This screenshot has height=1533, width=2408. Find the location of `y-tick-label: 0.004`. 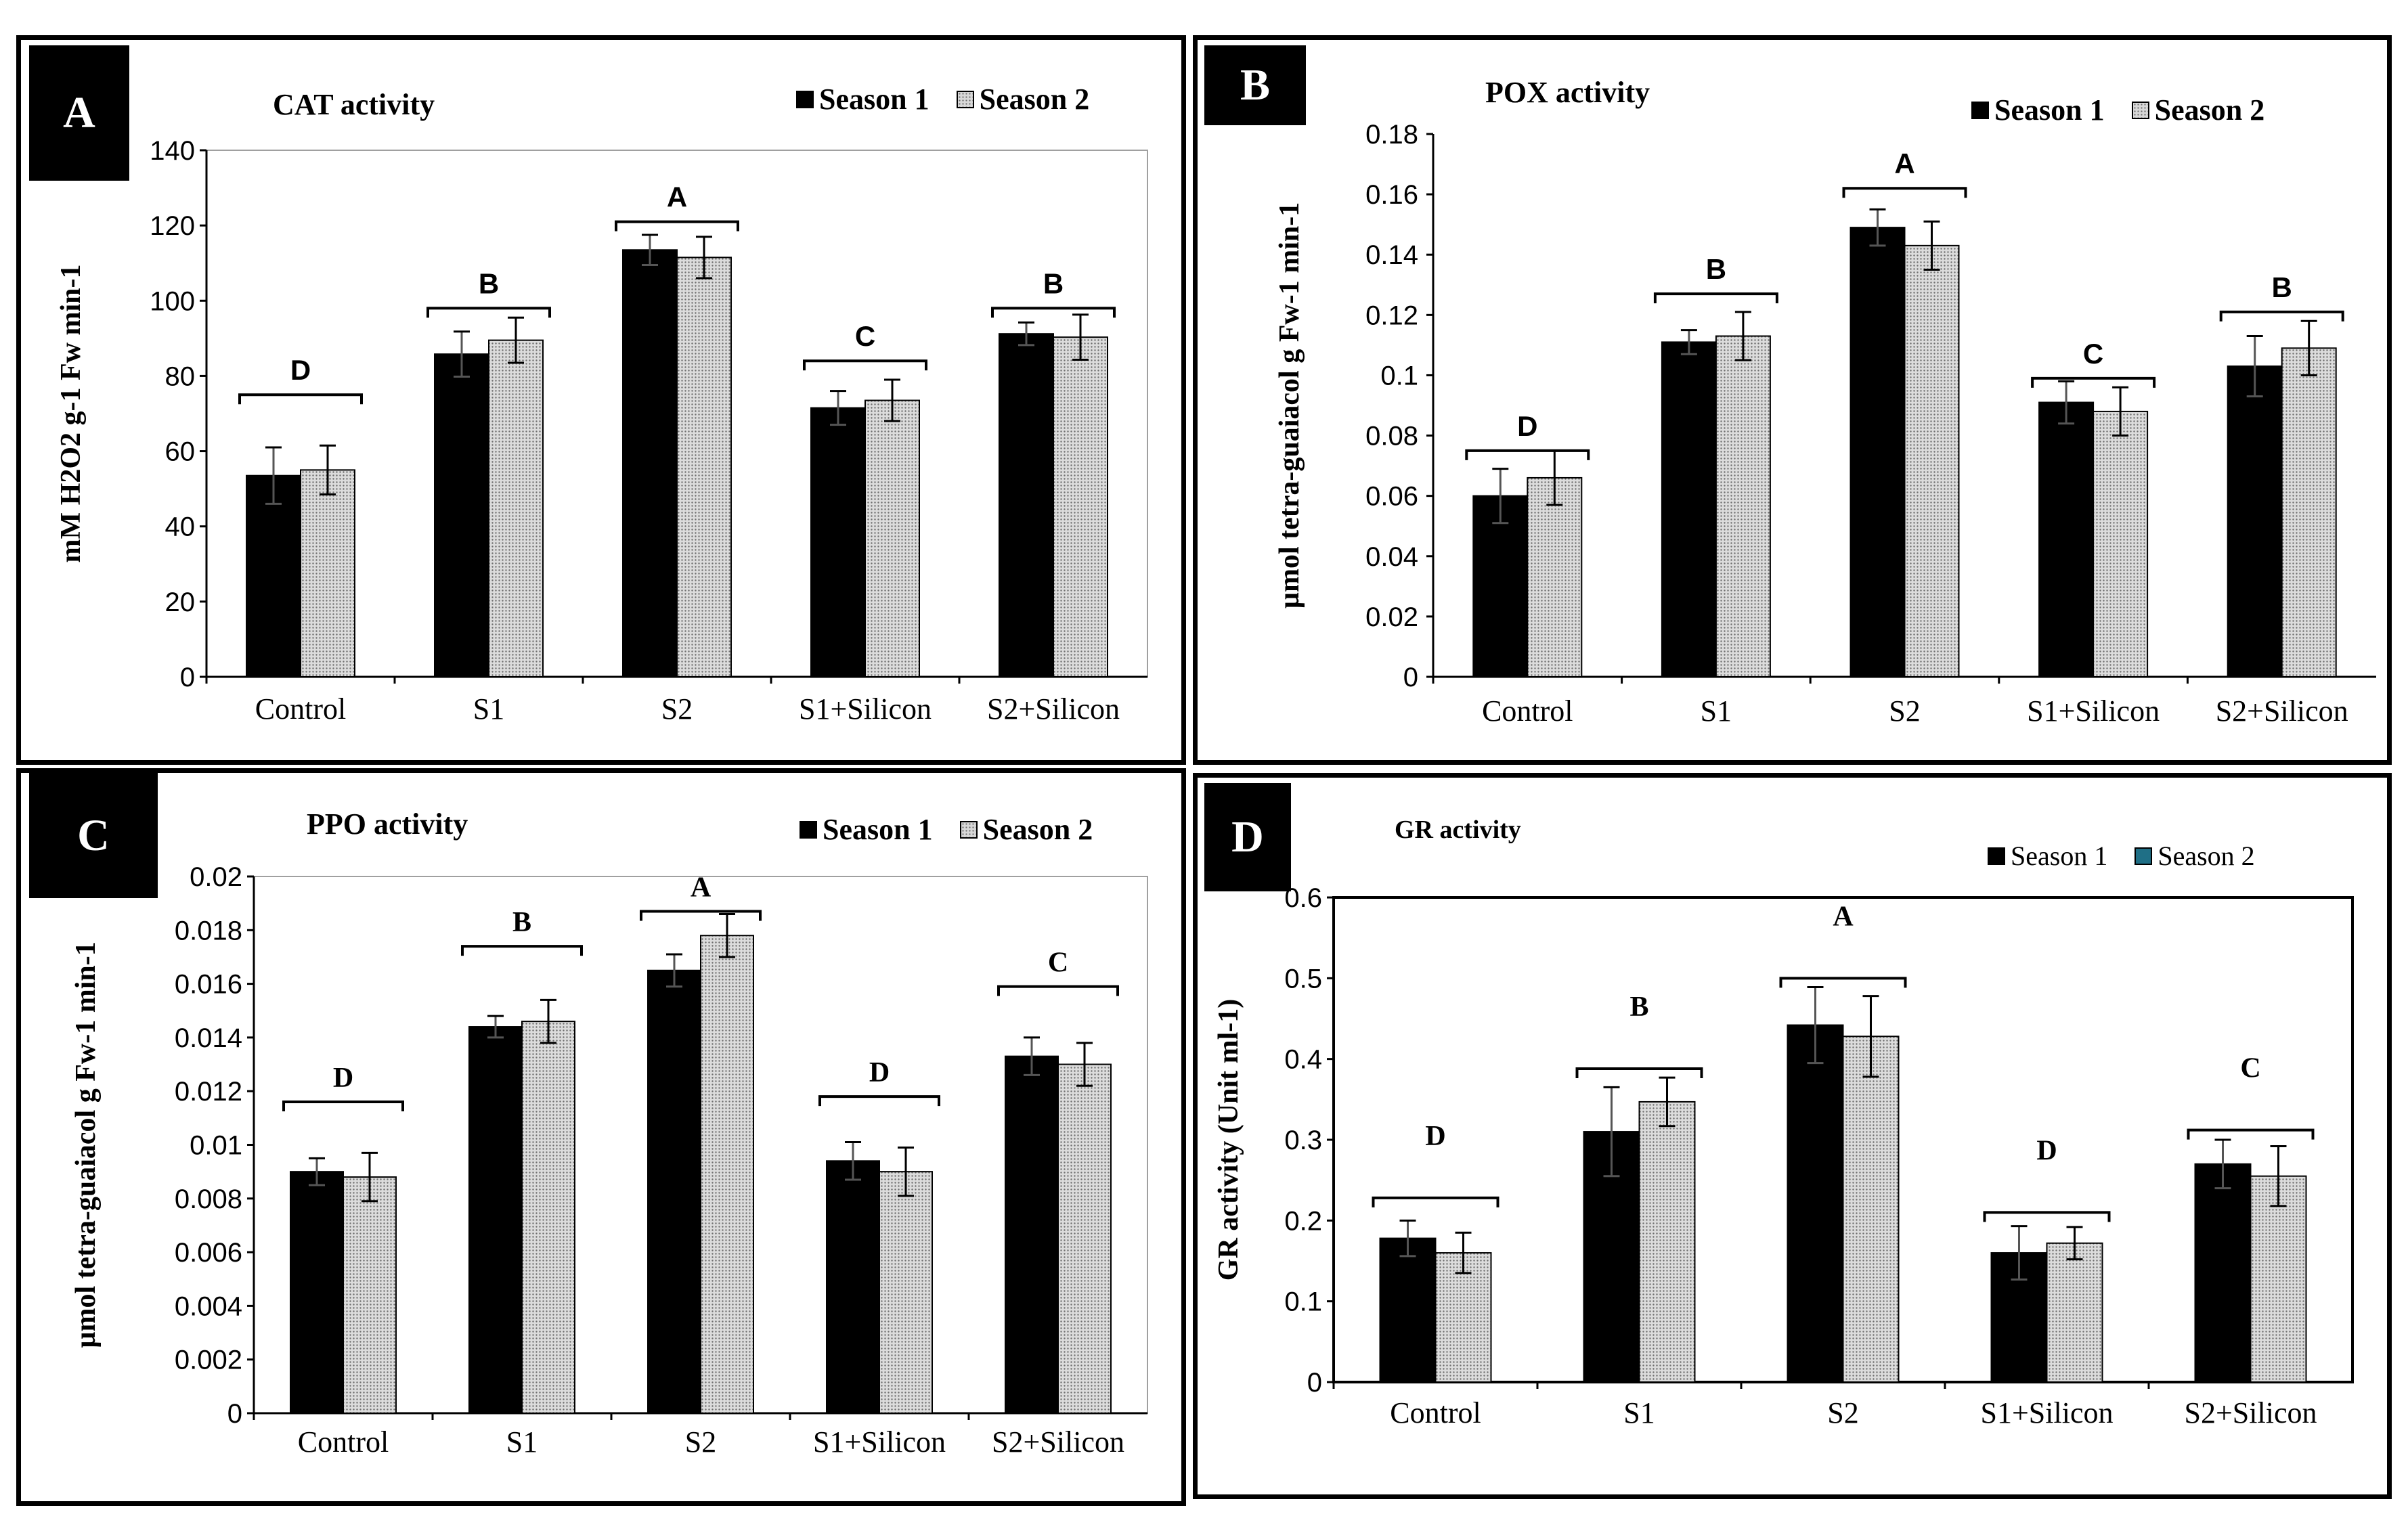

y-tick-label: 0.004 is located at coordinates (208, 1306).